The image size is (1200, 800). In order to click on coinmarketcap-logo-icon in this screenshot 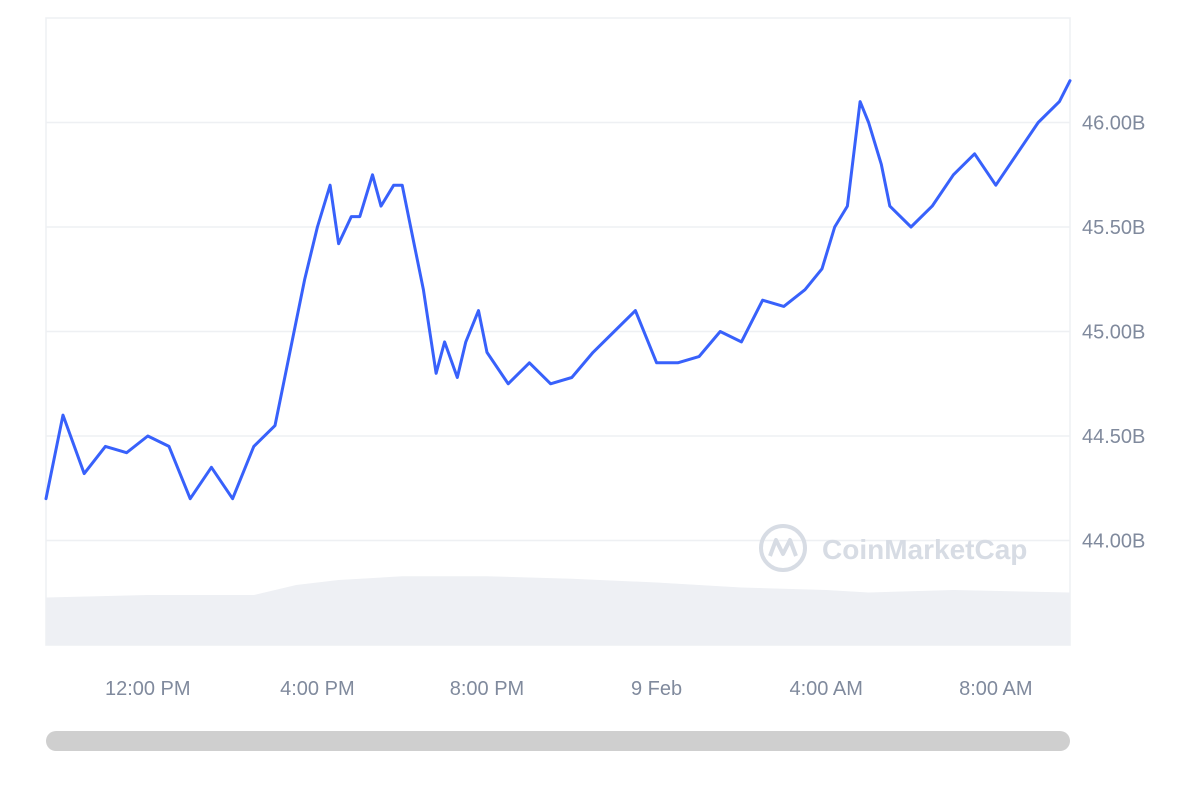, I will do `click(783, 548)`.